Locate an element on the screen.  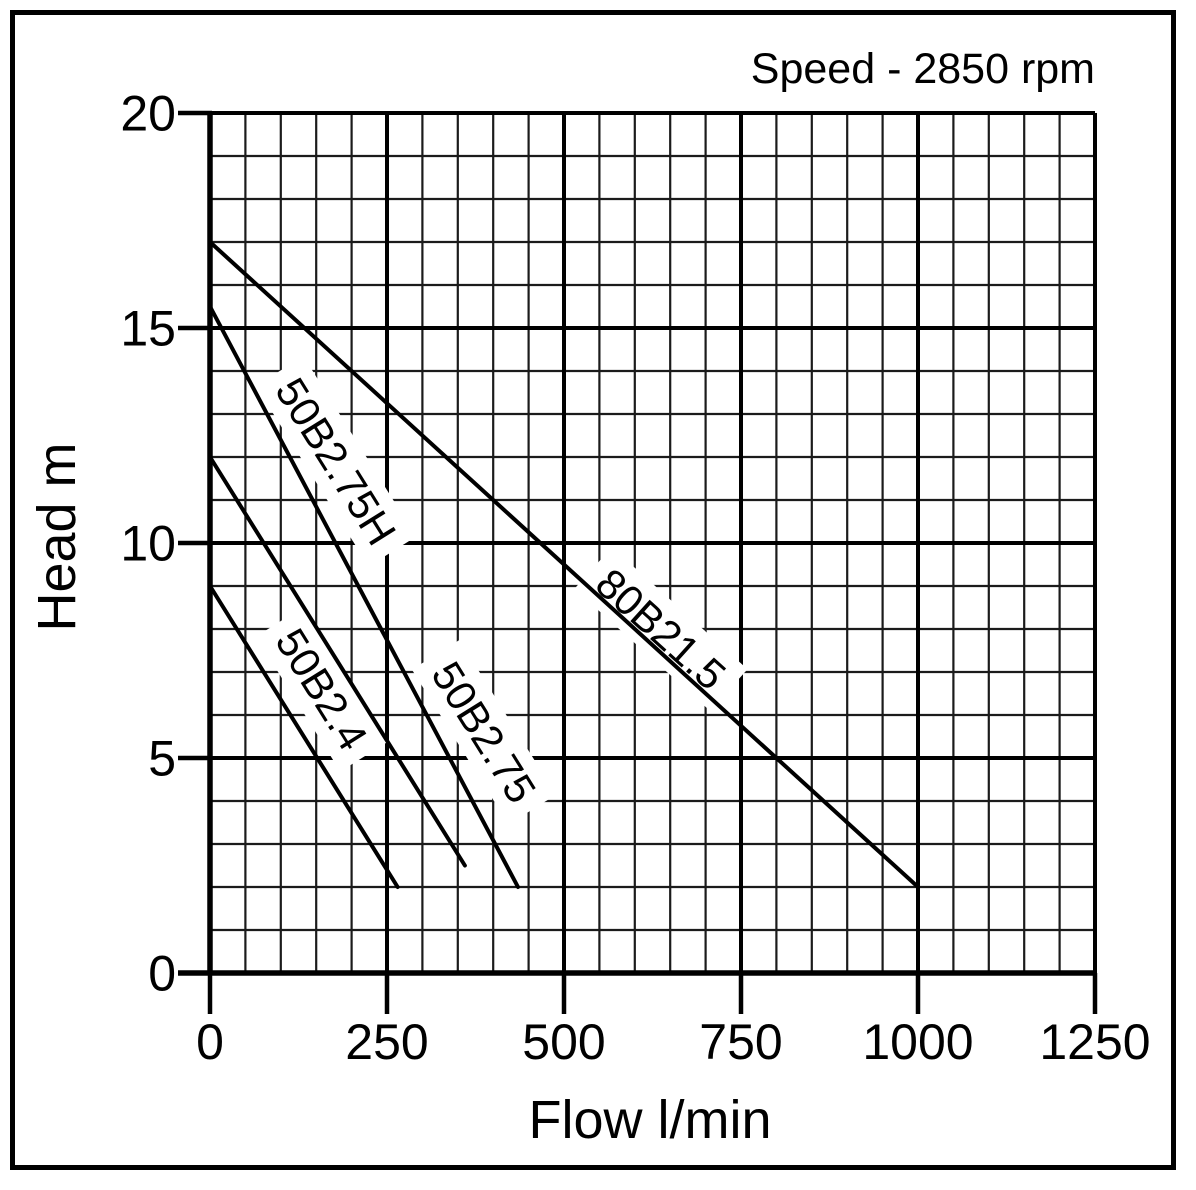
curve-label: 50B2.75H is located at coordinates (335, 461).